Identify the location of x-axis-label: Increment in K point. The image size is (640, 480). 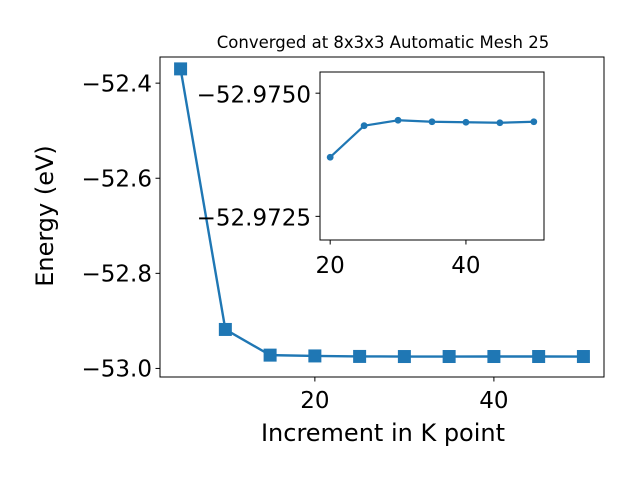
(383, 433).